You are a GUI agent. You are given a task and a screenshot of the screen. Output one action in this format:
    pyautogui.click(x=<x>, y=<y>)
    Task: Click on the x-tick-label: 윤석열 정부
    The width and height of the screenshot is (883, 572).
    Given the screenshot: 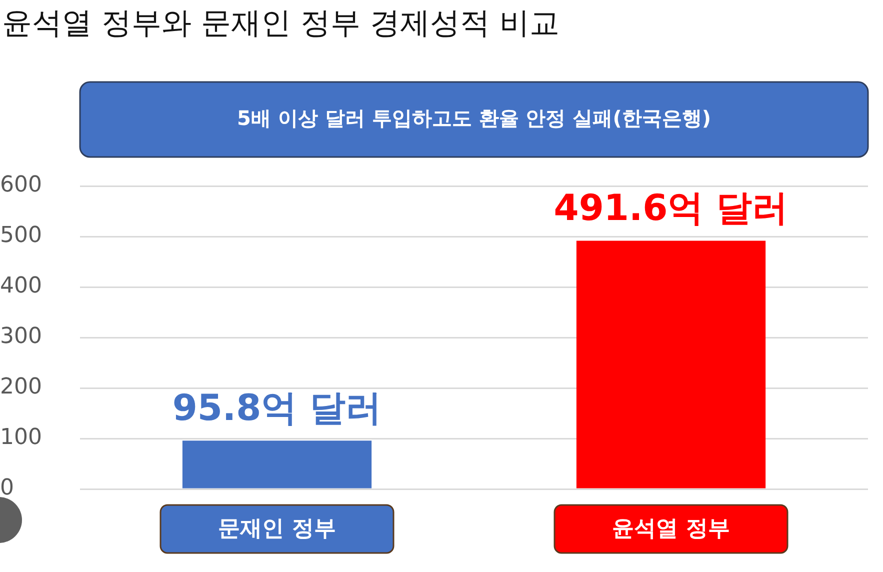 What is the action you would take?
    pyautogui.click(x=671, y=529)
    